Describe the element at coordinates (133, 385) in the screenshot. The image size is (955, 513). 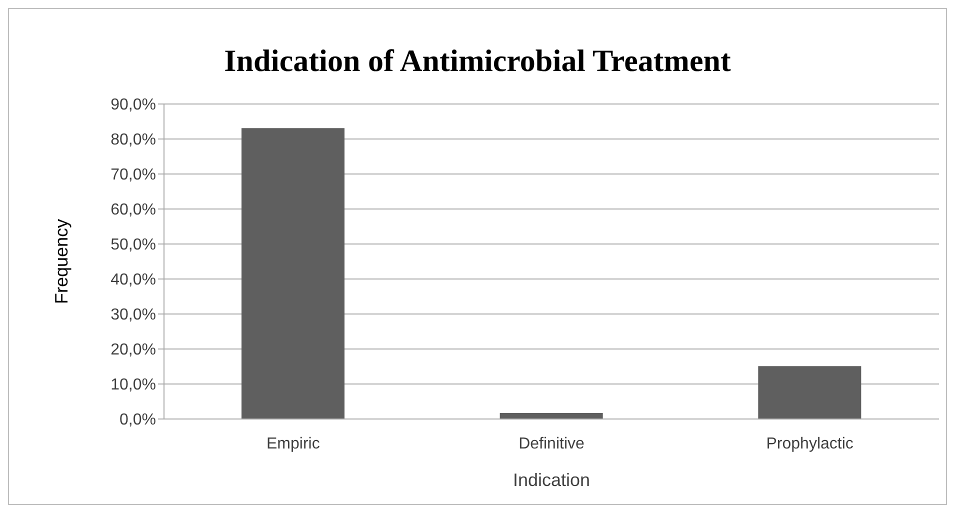
I see `y-tick-label: 10,0%` at that location.